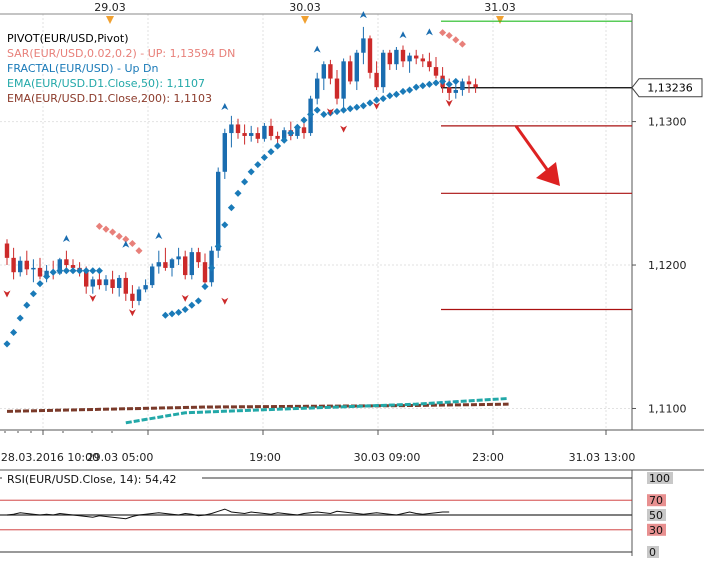 The width and height of the screenshot is (704, 563). I want to click on indicator-legend-entry: PIVOT(EUR/USD,Pivot), so click(68, 38).